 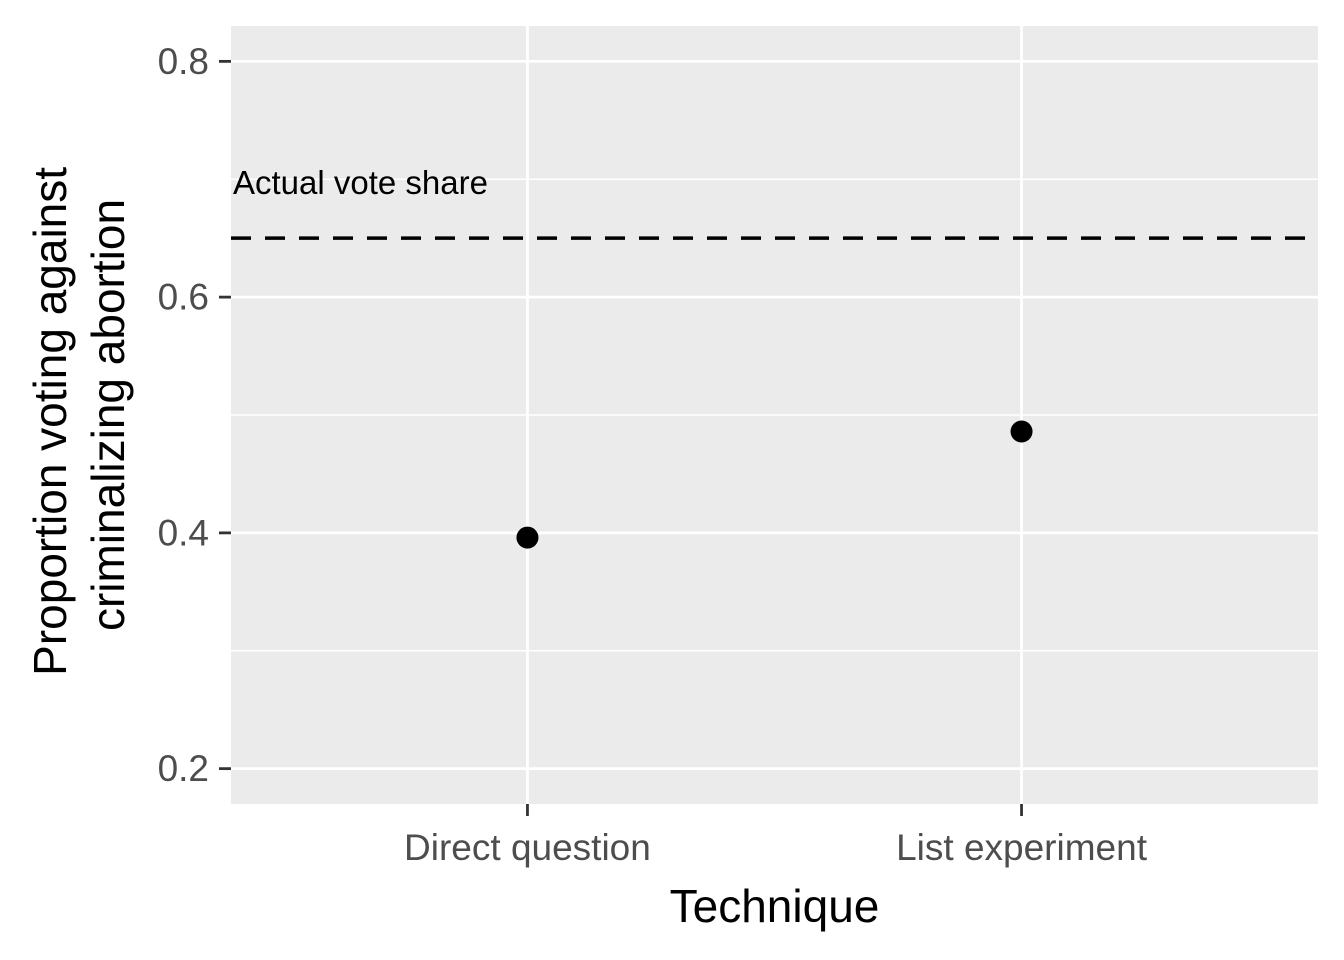 I want to click on x-tick-label: List experiment, so click(x=1022, y=847).